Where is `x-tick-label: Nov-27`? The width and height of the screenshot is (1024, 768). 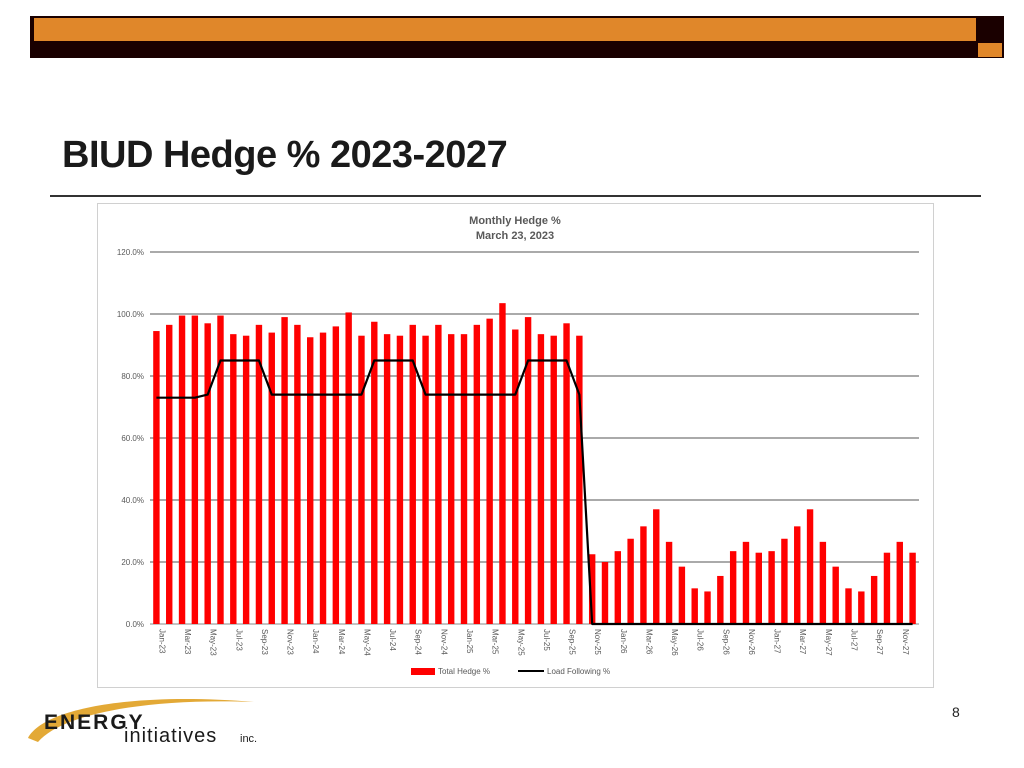
x-tick-label: Nov-27 is located at coordinates (905, 642).